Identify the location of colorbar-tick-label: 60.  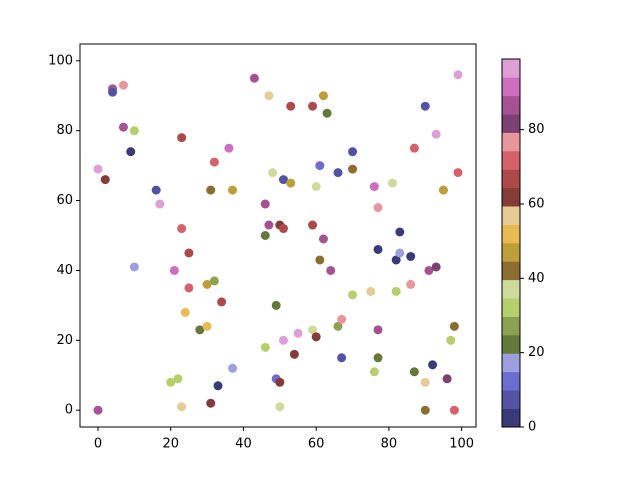
(536, 203).